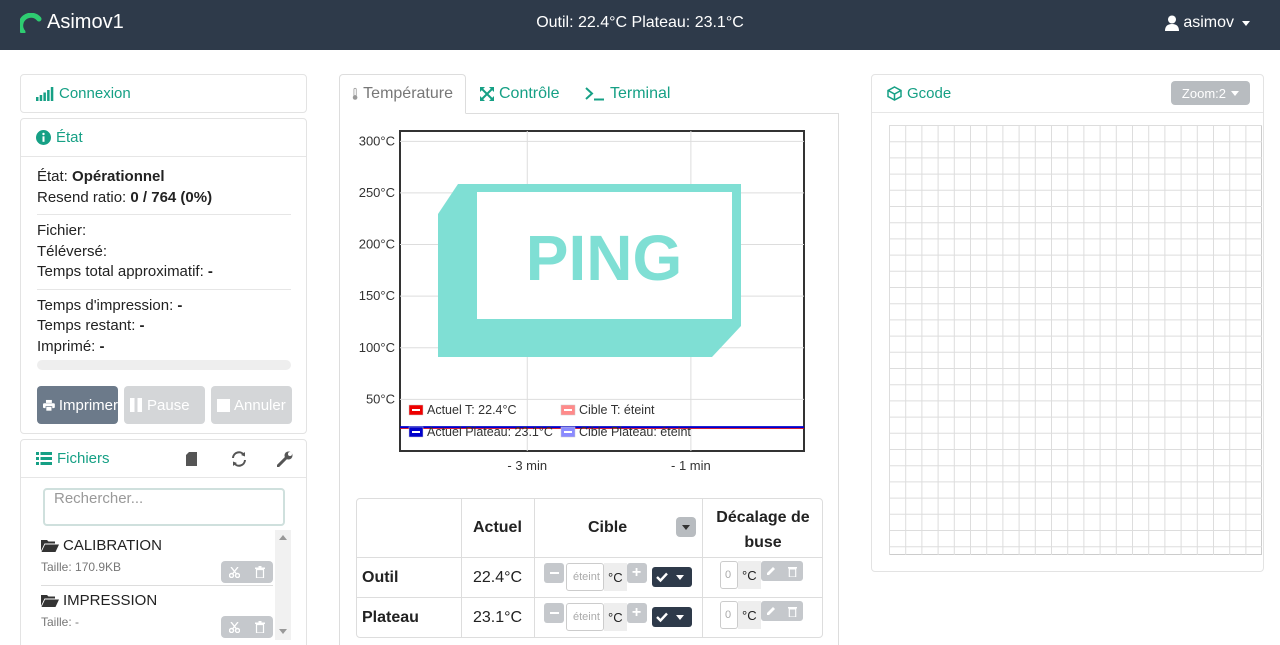  I want to click on header-actuel: Actuel, so click(497, 527).